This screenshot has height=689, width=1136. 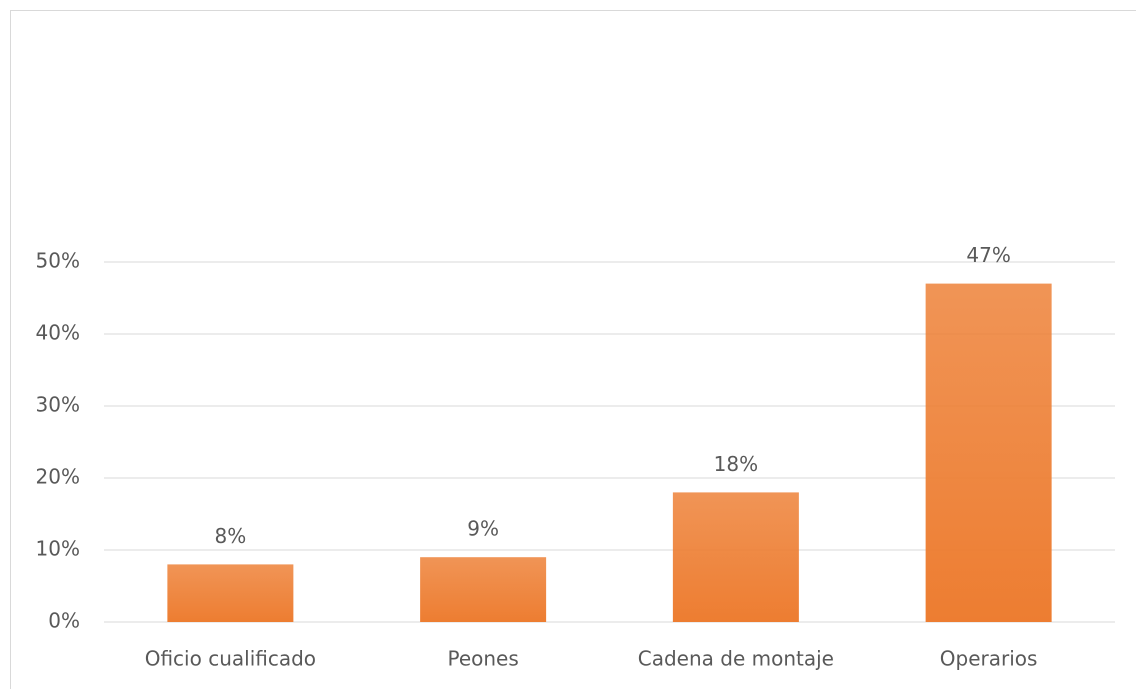 What do you see at coordinates (58, 405) in the screenshot?
I see `y-tick-label: 30%` at bounding box center [58, 405].